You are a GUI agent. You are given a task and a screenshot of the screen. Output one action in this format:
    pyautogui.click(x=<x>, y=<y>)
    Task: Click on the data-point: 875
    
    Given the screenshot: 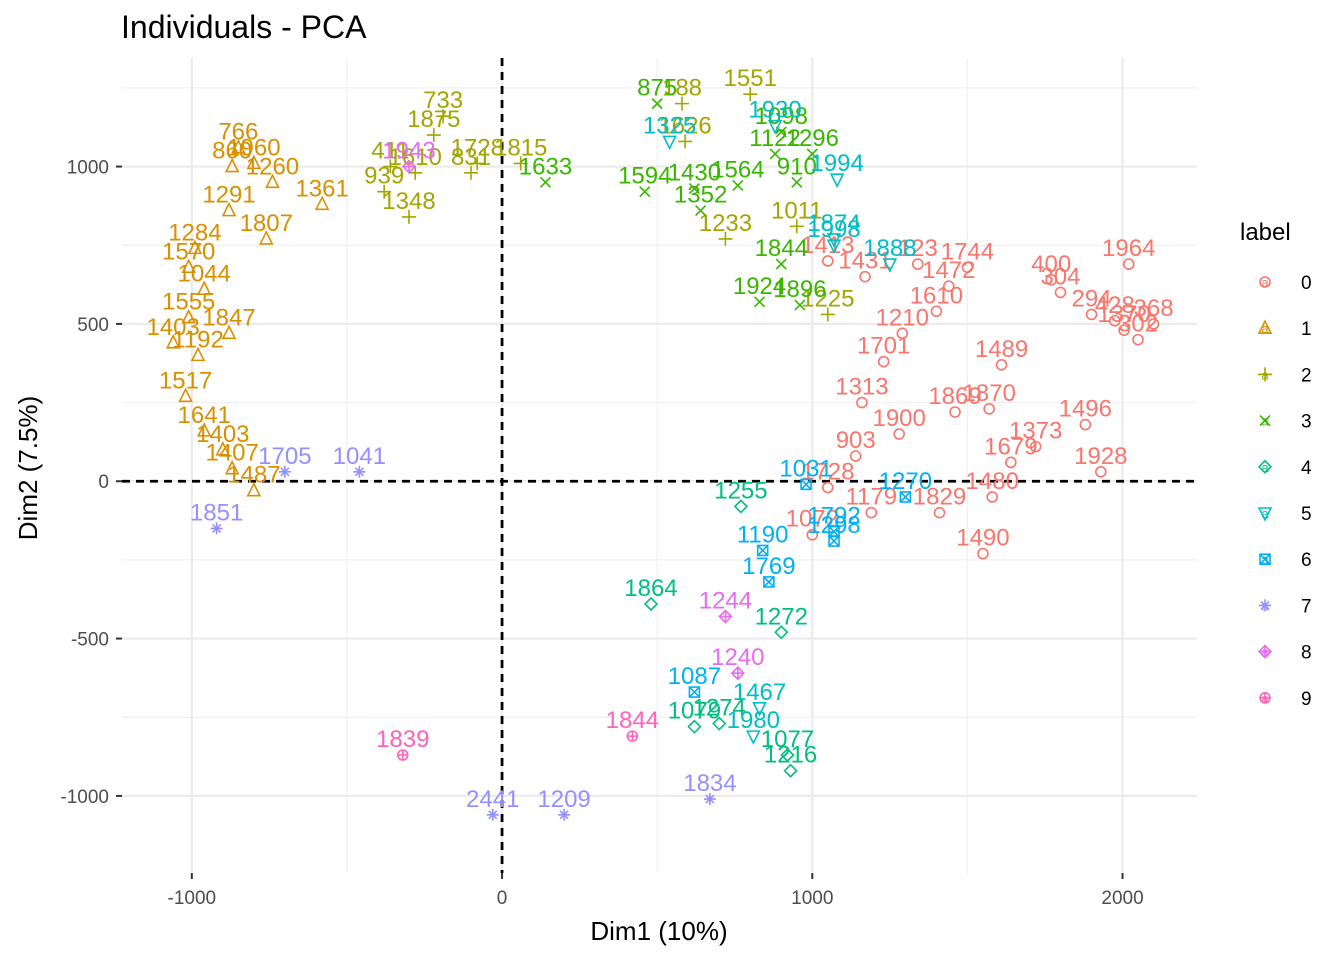 What is the action you would take?
    pyautogui.click(x=657, y=92)
    